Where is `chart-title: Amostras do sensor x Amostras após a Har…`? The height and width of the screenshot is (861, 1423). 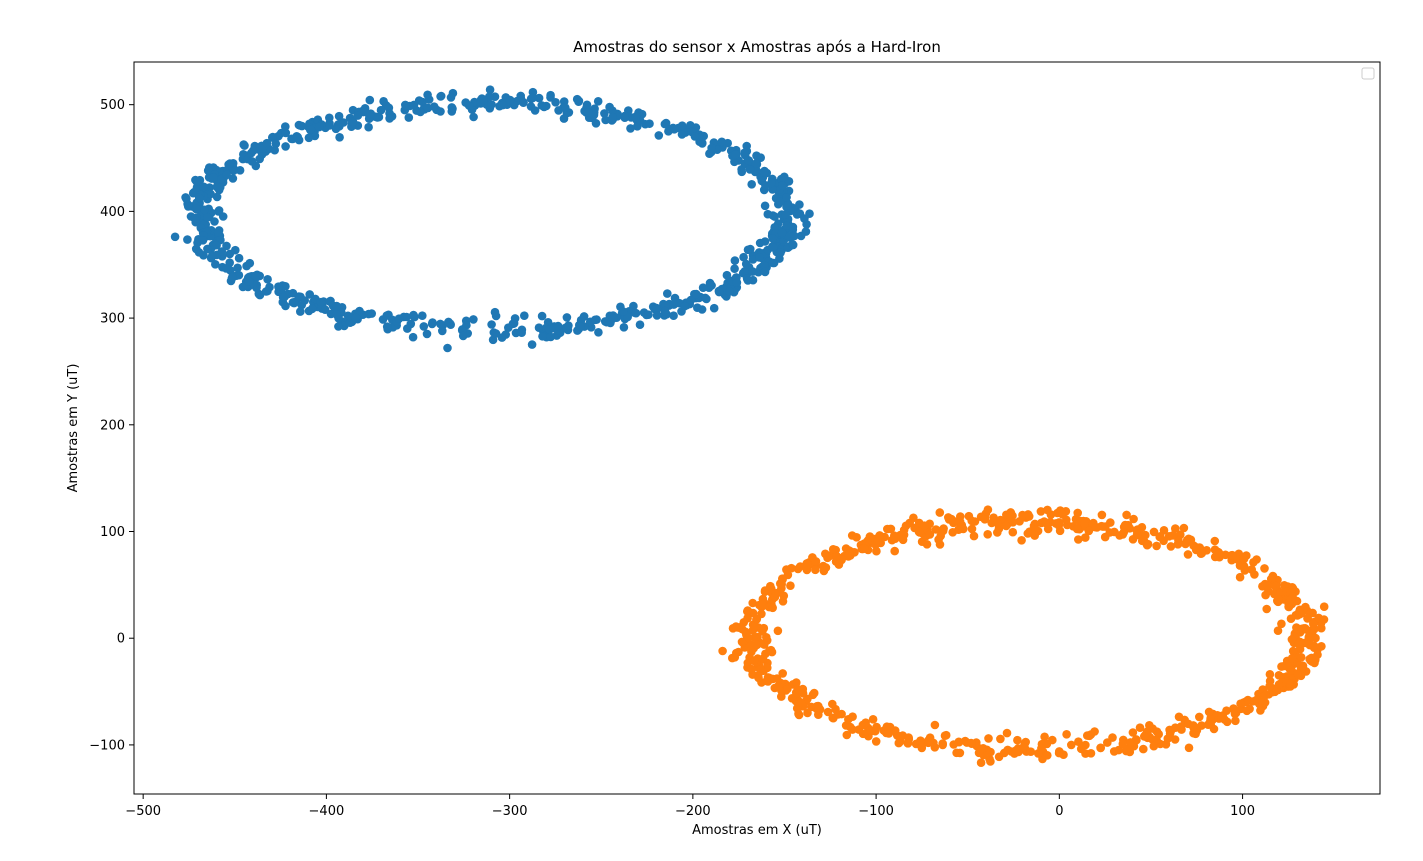
chart-title: Amostras do sensor x Amostras após a Har… is located at coordinates (757, 47).